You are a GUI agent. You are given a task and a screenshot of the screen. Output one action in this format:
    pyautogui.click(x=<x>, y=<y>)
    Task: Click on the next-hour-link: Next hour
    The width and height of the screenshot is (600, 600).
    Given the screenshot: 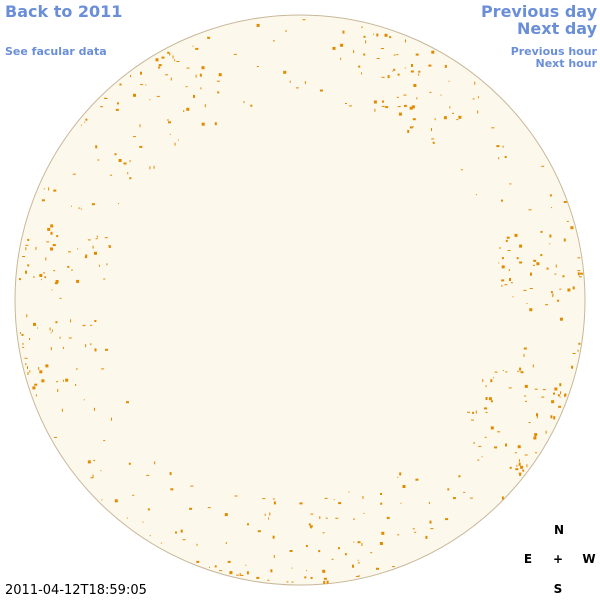 What is the action you would take?
    pyautogui.click(x=566, y=63)
    